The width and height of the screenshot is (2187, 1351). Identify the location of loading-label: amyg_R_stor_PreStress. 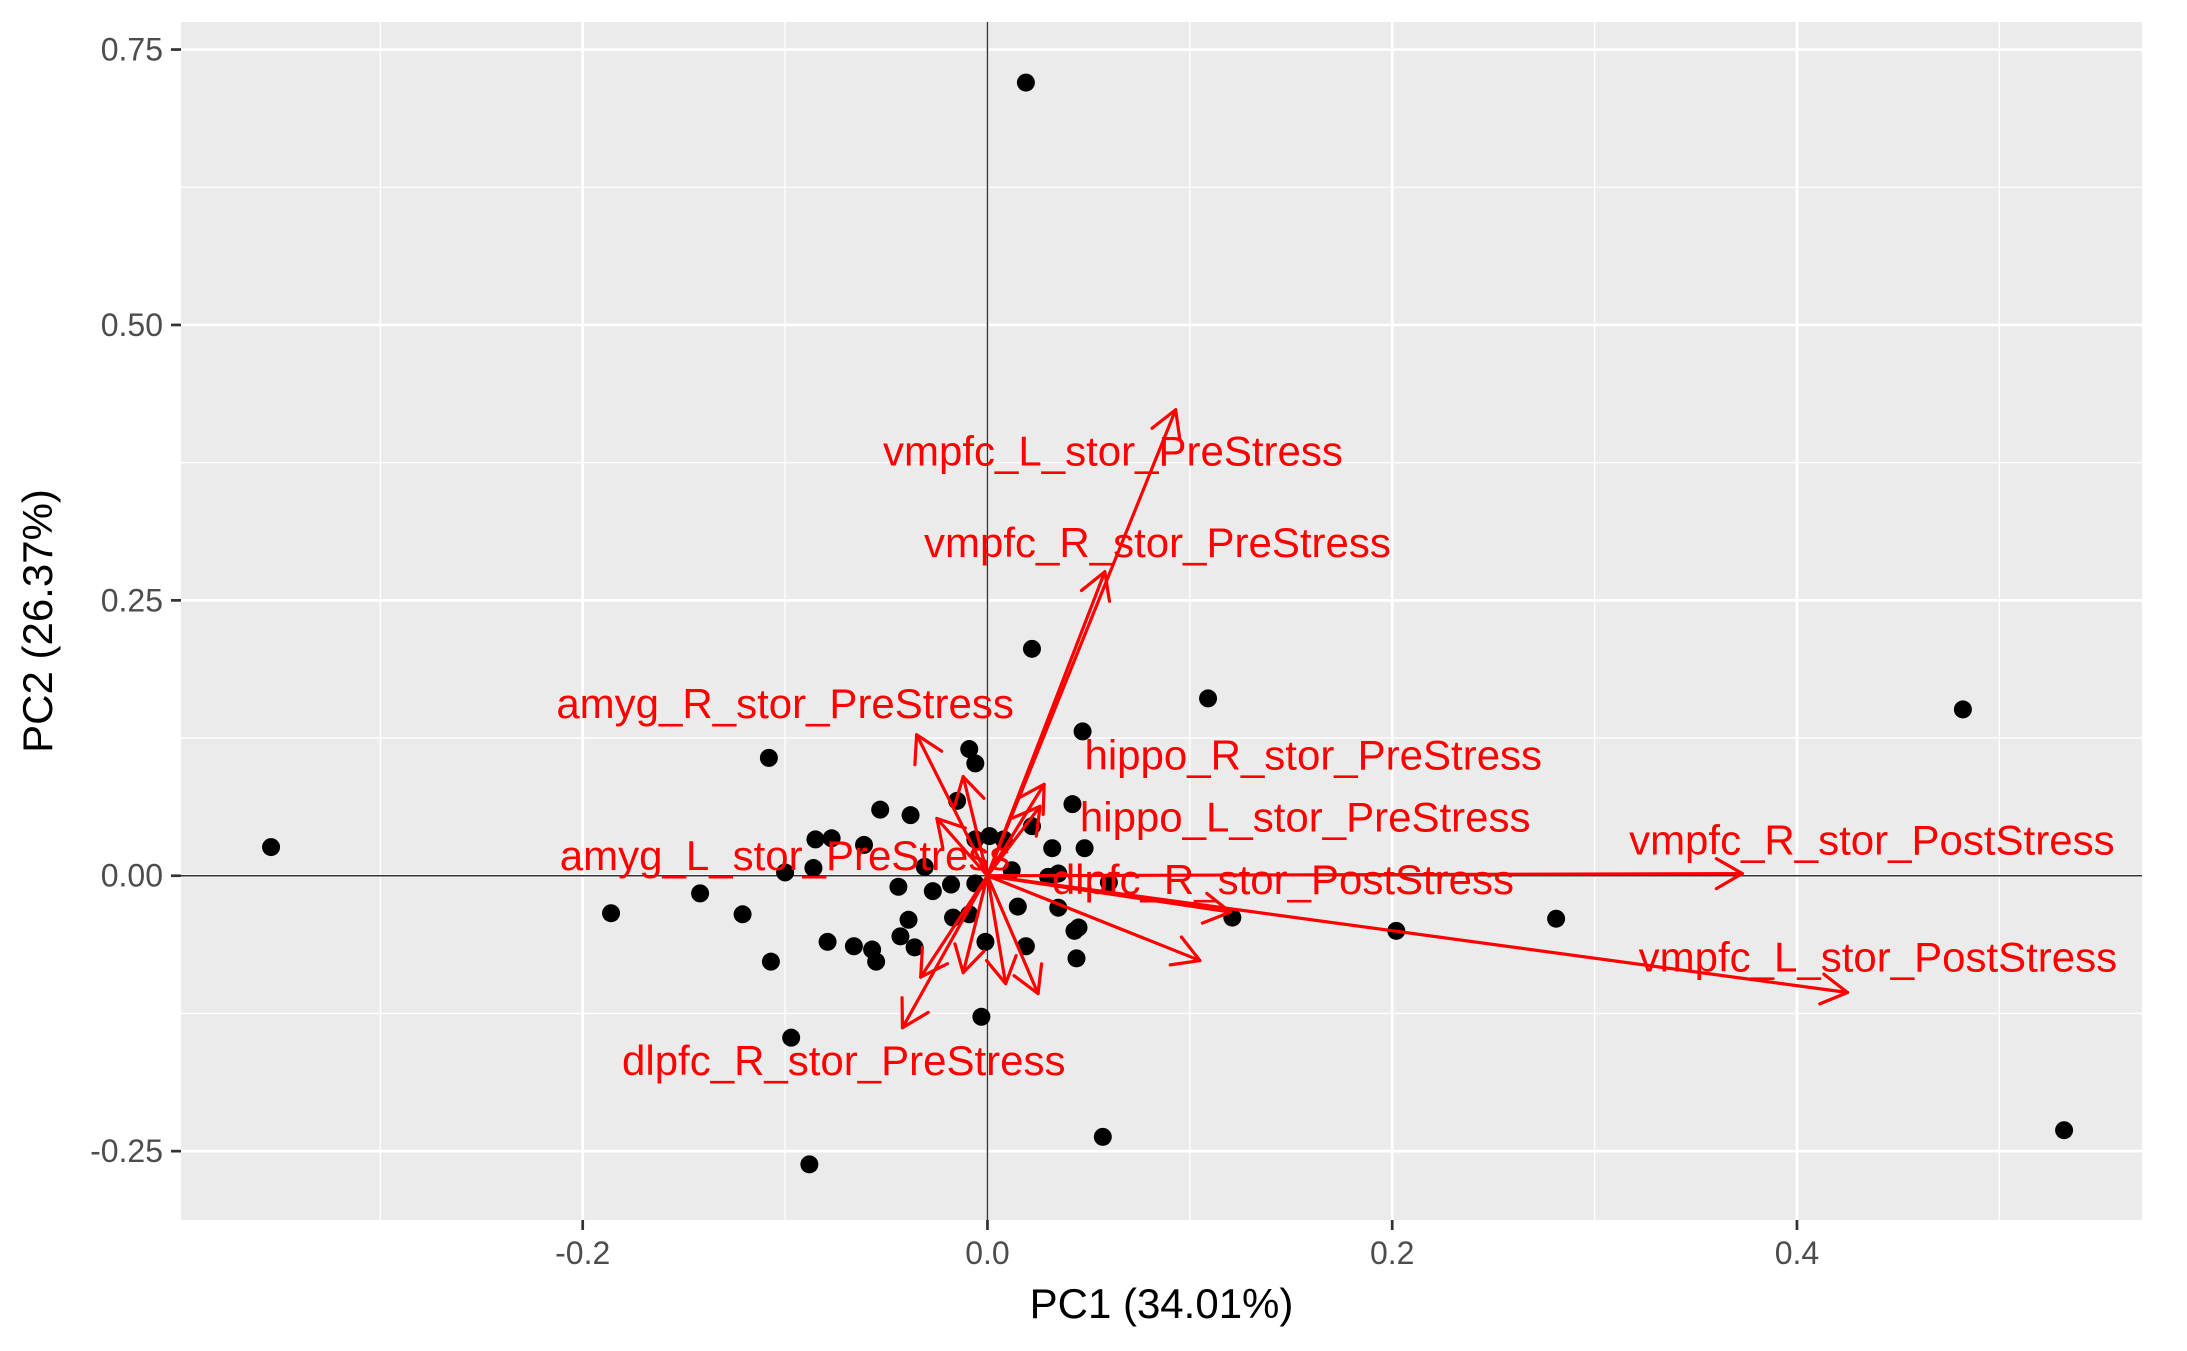
(785, 703).